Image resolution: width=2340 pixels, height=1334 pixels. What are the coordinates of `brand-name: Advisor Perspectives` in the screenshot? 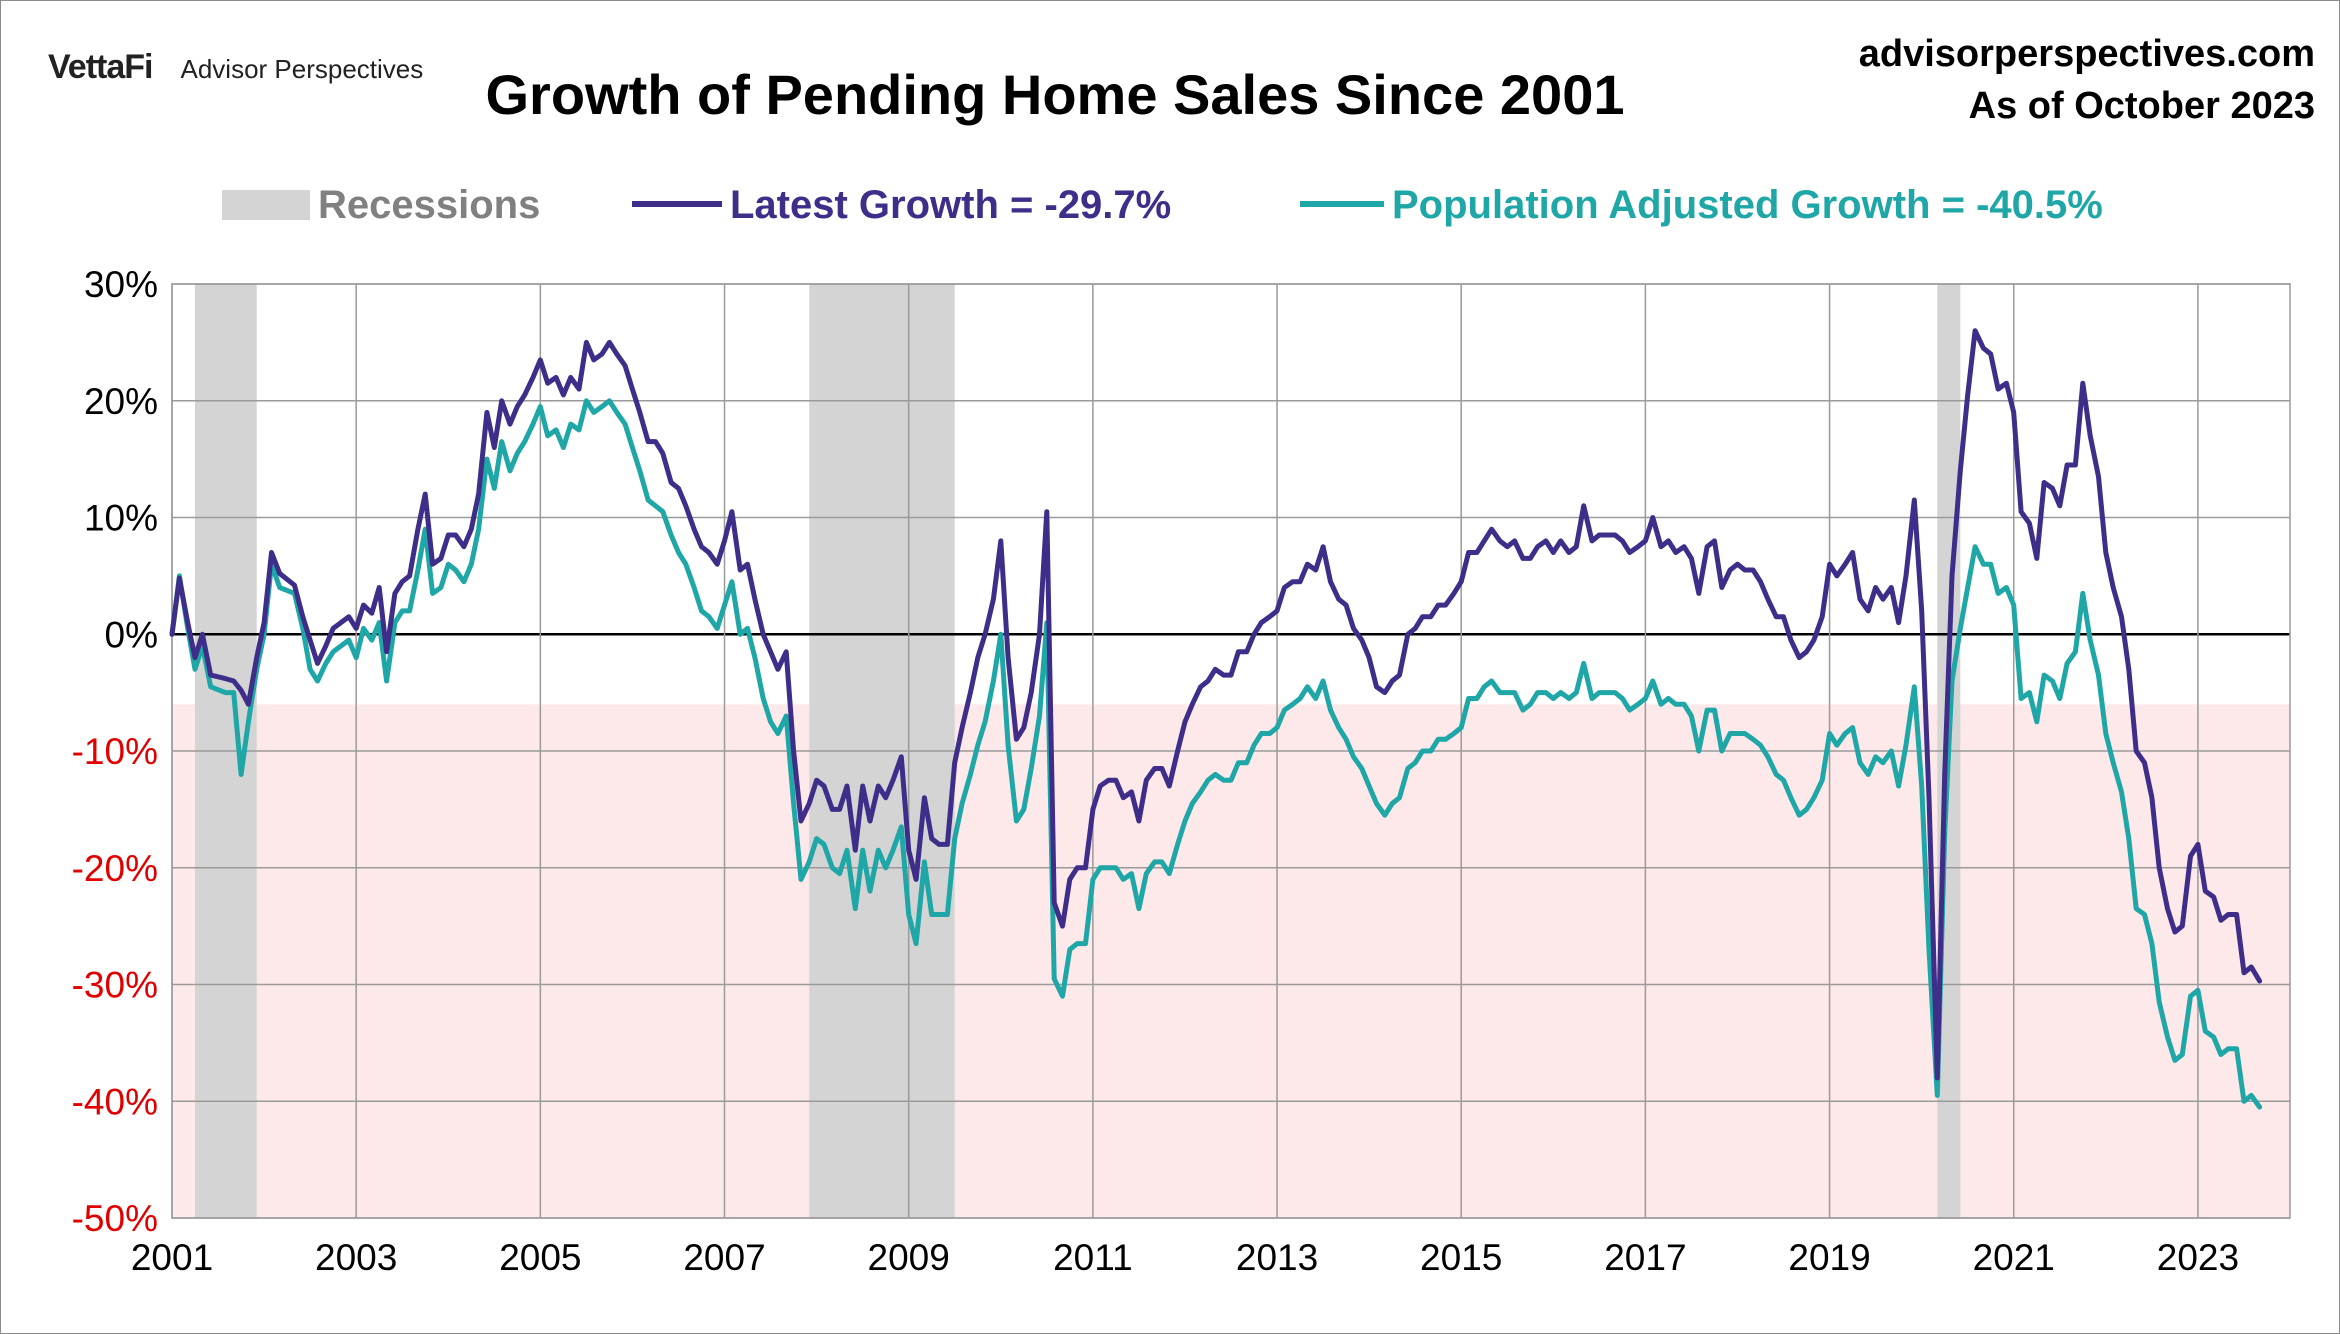 It's located at (302, 69).